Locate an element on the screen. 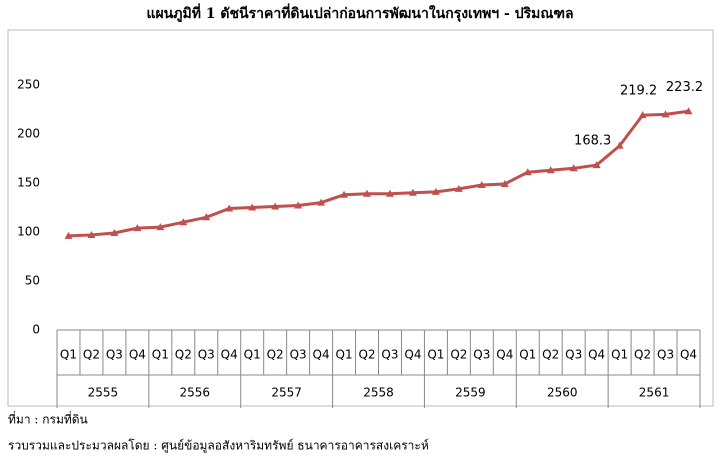  y-tick-label: 200 is located at coordinates (28, 134).